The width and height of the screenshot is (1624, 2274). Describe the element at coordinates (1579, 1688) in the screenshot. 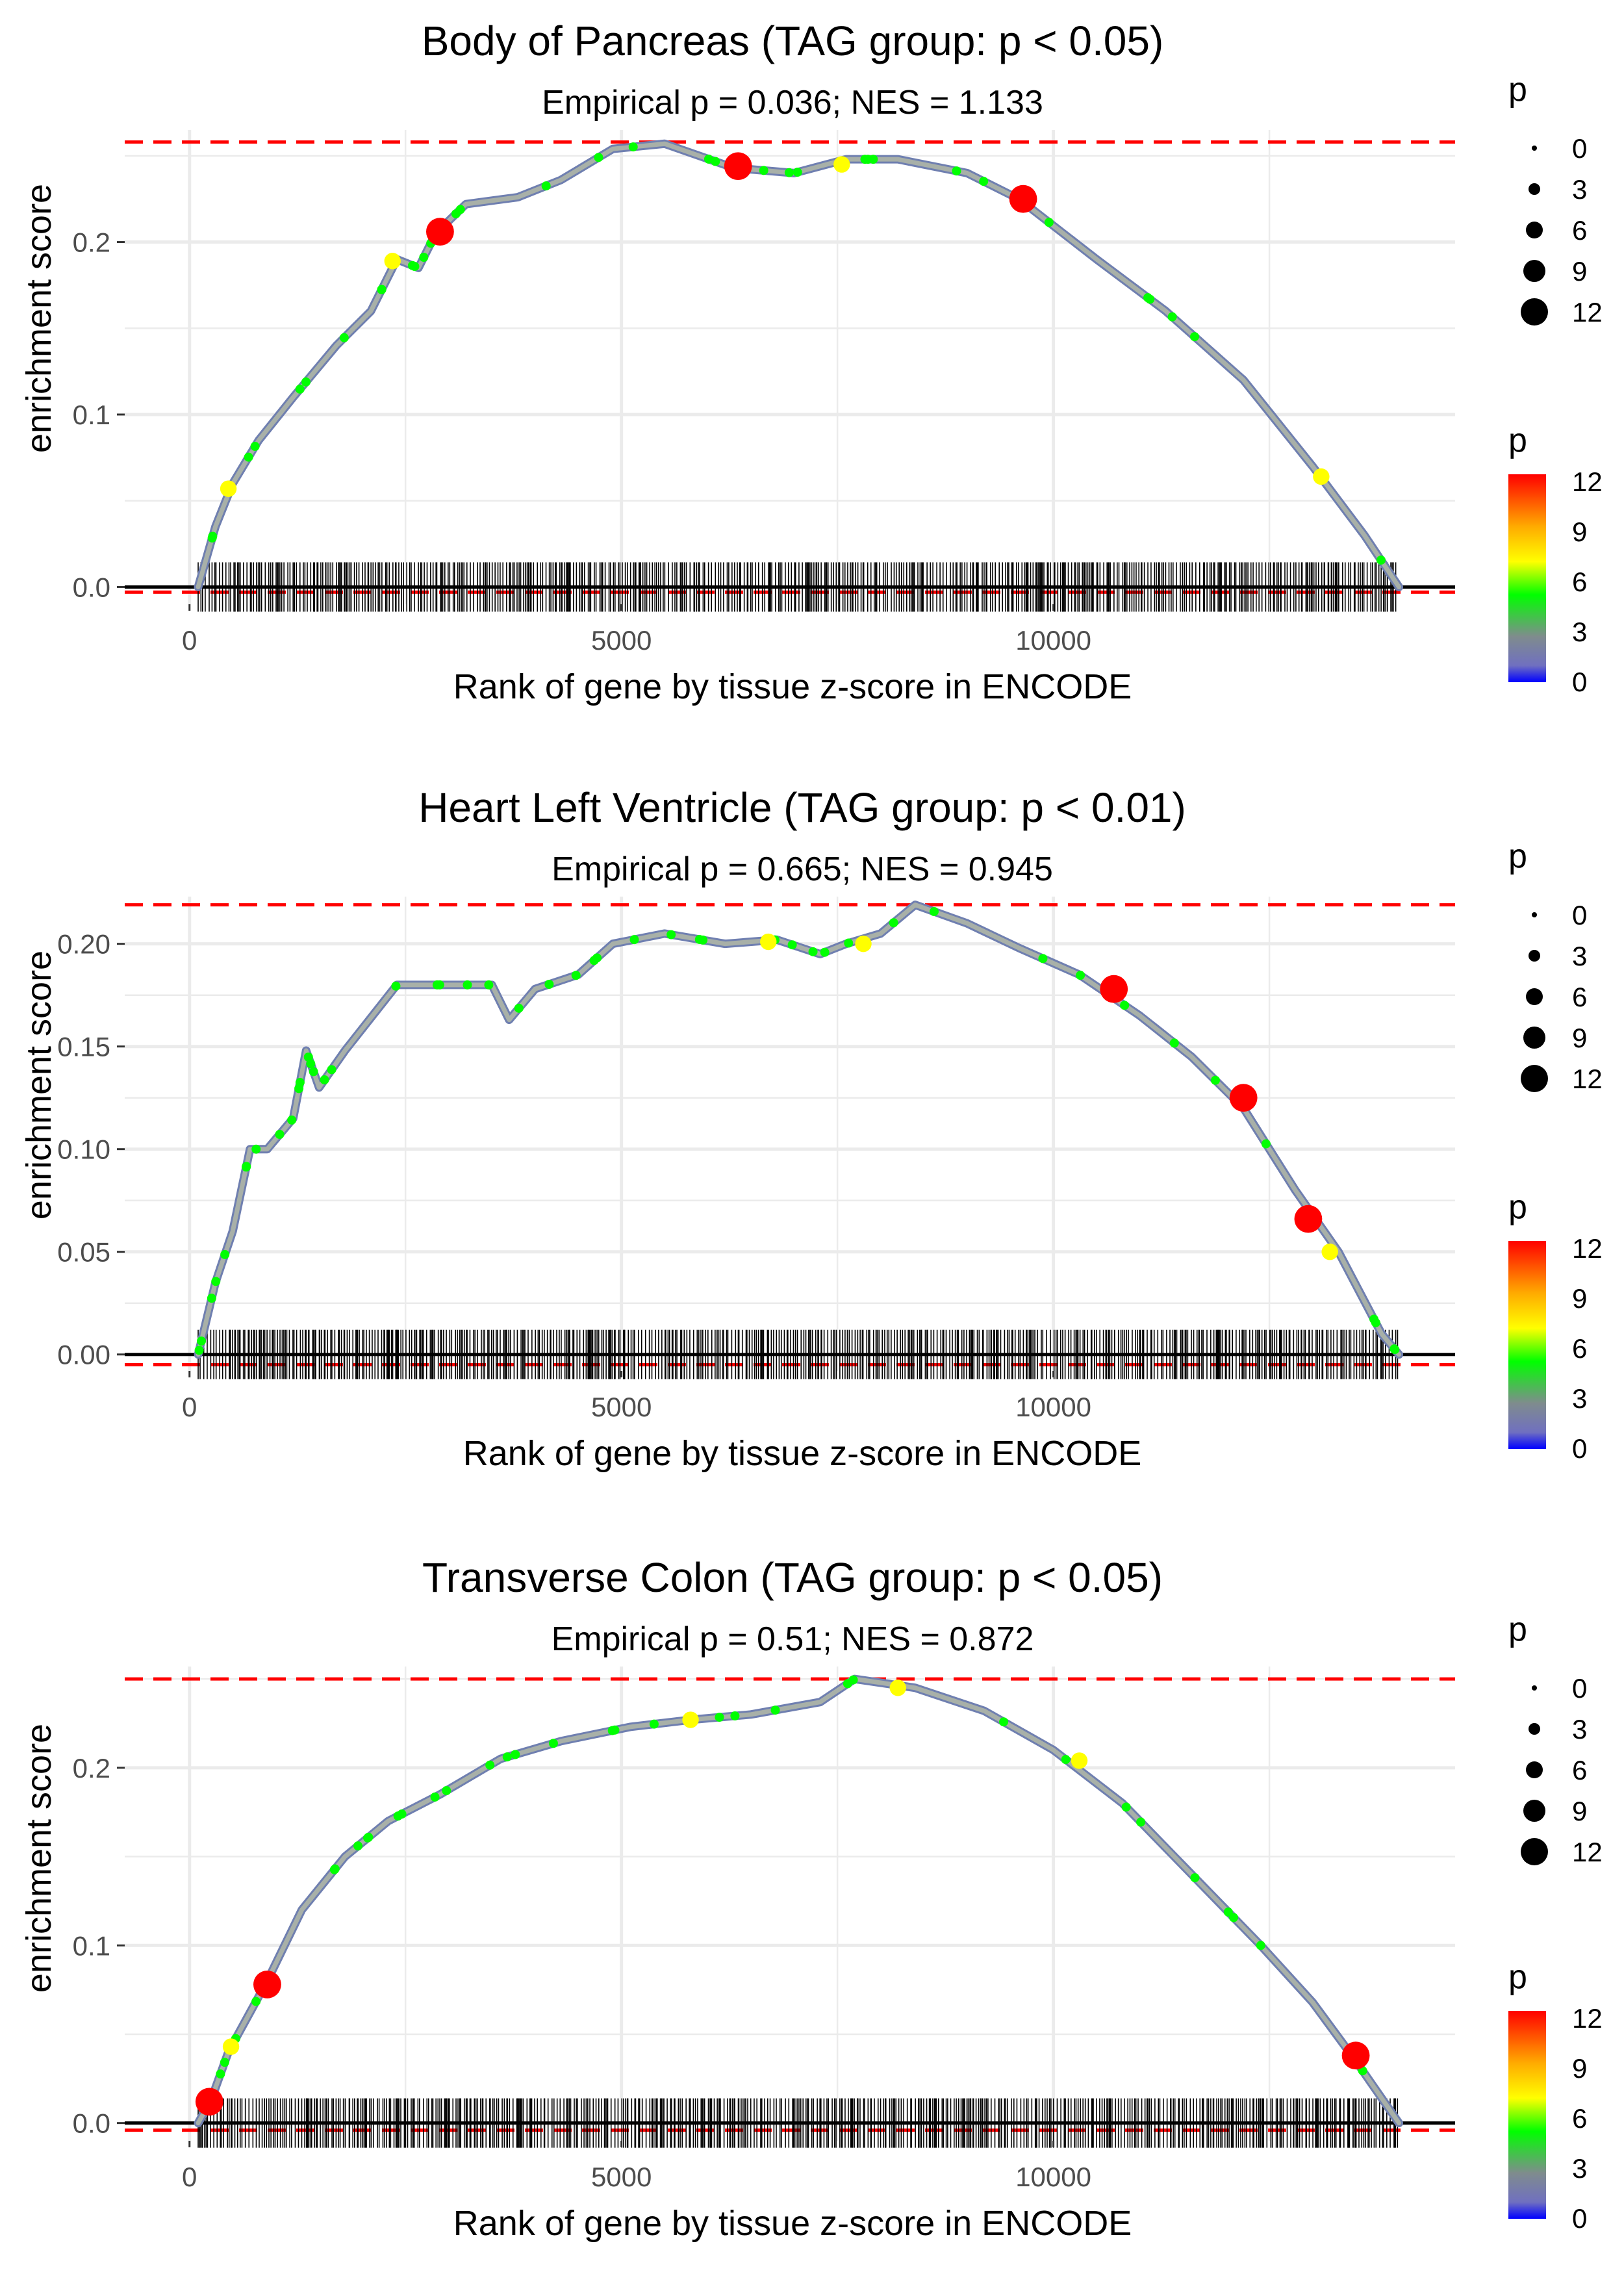

I see `size-legend-label: 0` at that location.